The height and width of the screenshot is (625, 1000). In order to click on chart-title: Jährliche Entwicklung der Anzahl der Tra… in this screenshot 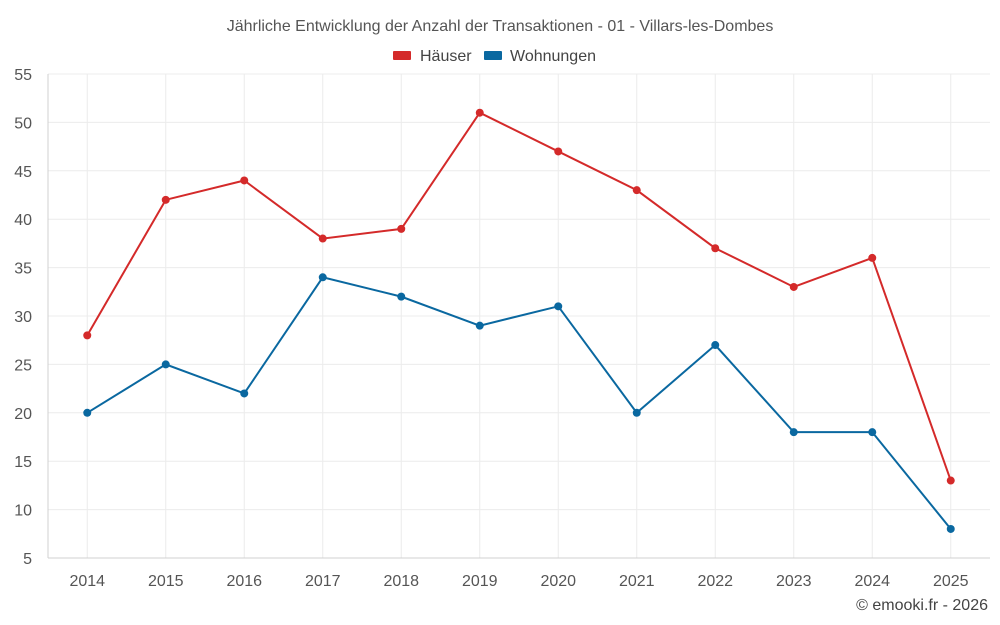, I will do `click(500, 26)`.